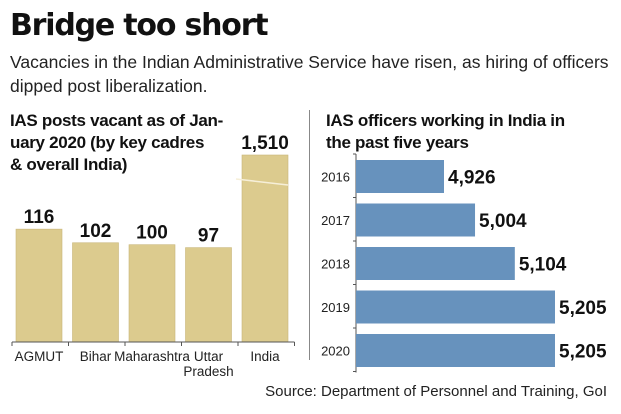 The height and width of the screenshot is (414, 621). What do you see at coordinates (335, 351) in the screenshot?
I see `year-label: 2020` at bounding box center [335, 351].